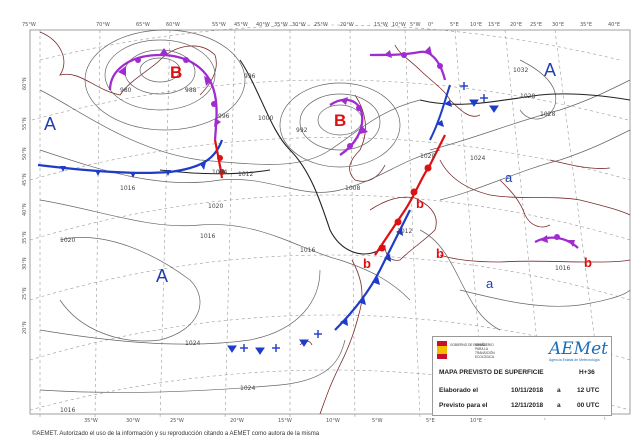 The height and width of the screenshot is (448, 640). What do you see at coordinates (176, 72) in the screenshot?
I see `low-pressure-northwest: B` at bounding box center [176, 72].